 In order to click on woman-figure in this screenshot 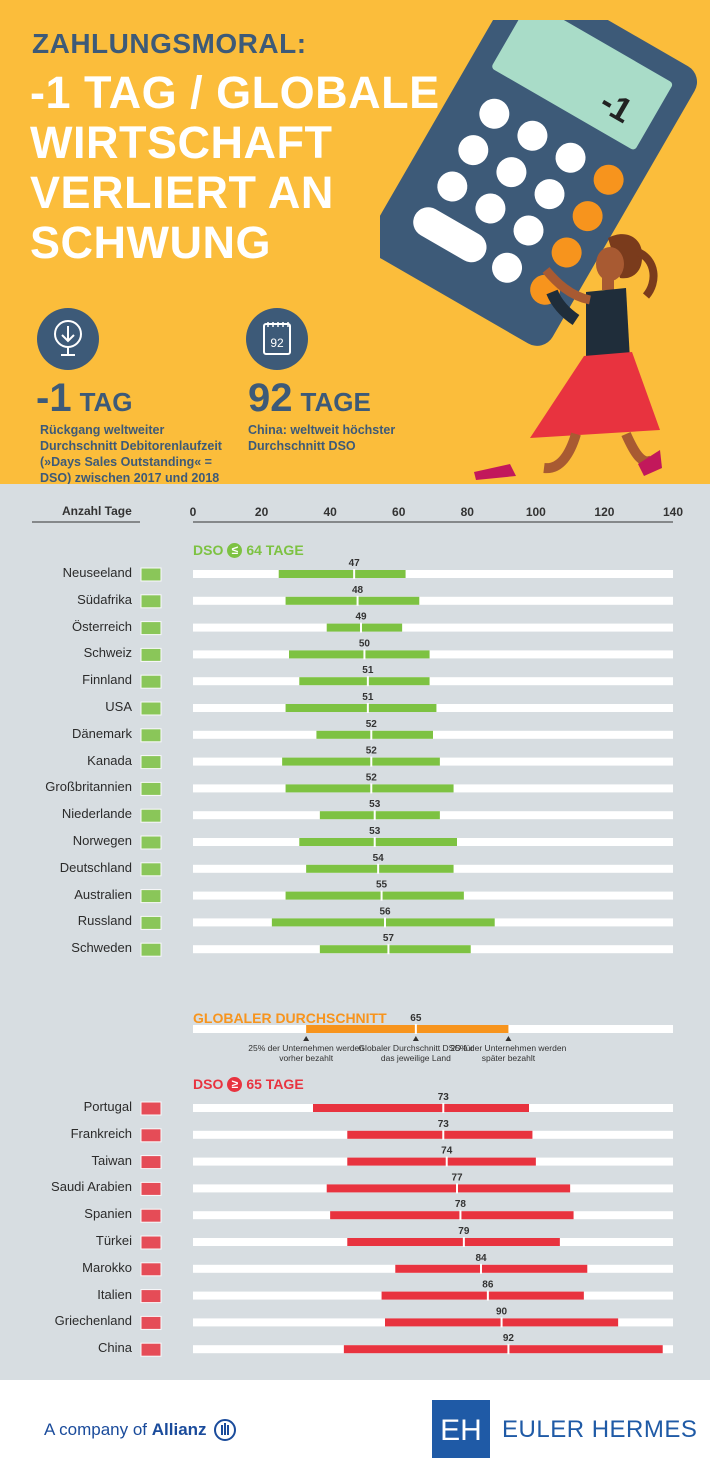, I will do `click(568, 357)`.